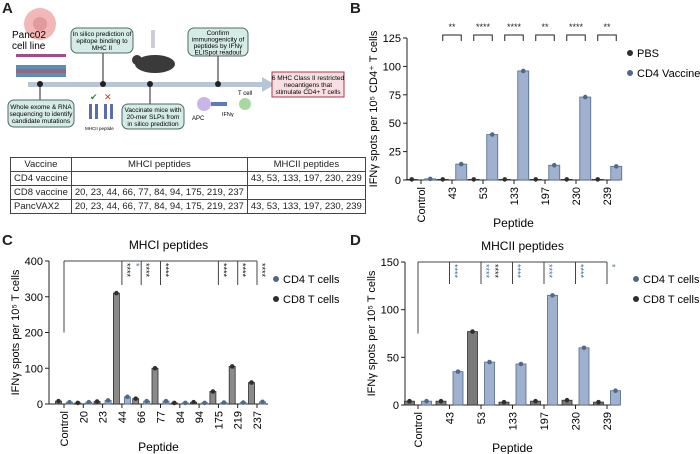 The height and width of the screenshot is (454, 700). Describe the element at coordinates (99, 111) in the screenshot. I see `mhc-peptide-icon: ✔ ✕ MHCII peptide` at that location.